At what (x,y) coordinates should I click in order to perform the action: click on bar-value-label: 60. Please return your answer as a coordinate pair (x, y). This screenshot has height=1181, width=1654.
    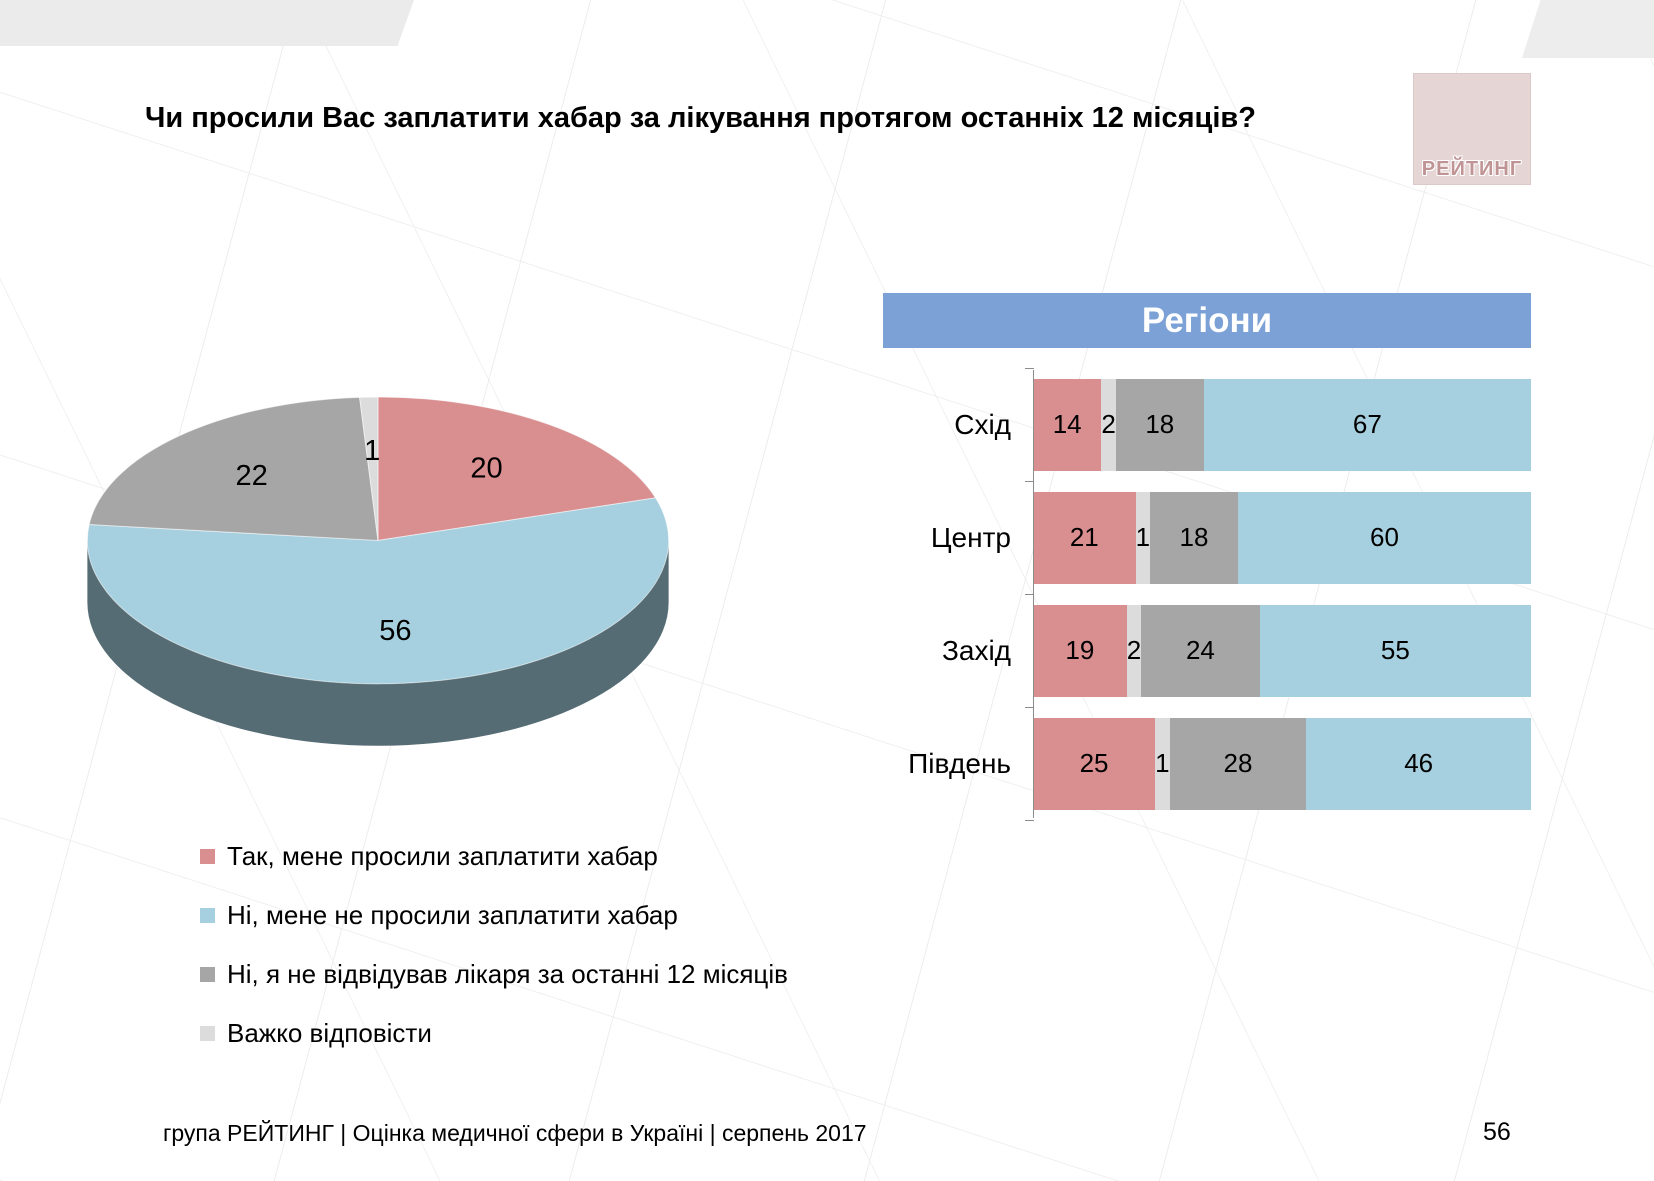
    Looking at the image, I should click on (1384, 537).